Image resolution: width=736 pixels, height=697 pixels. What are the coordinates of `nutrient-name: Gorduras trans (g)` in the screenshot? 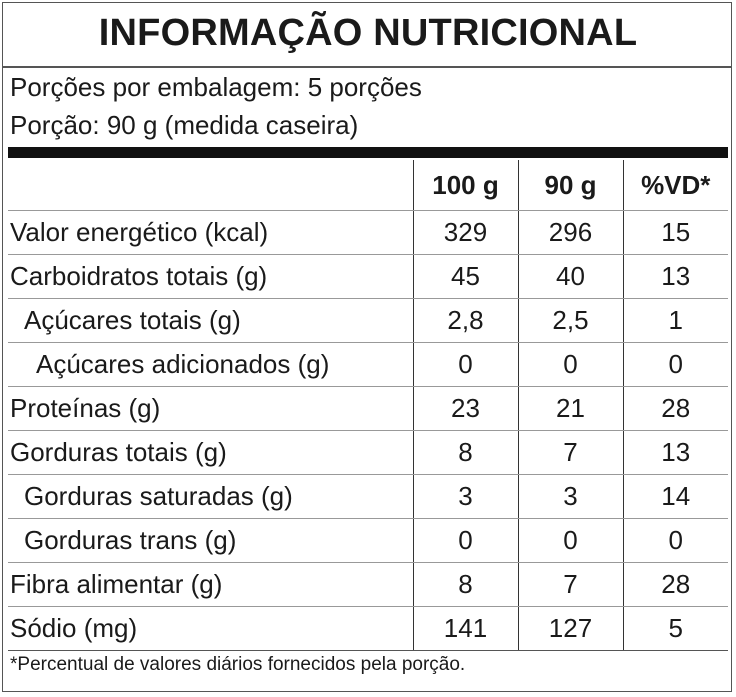 It's located at (210, 540).